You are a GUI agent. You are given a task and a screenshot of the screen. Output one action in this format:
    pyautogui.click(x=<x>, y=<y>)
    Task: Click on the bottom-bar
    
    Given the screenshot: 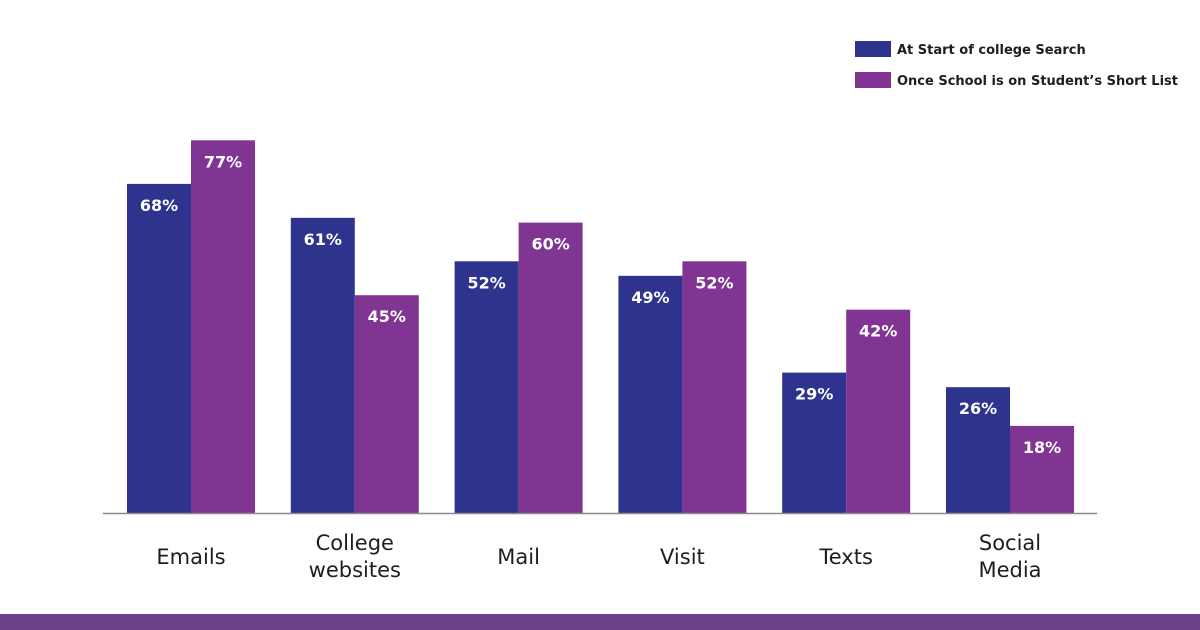 What is the action you would take?
    pyautogui.click(x=600, y=622)
    